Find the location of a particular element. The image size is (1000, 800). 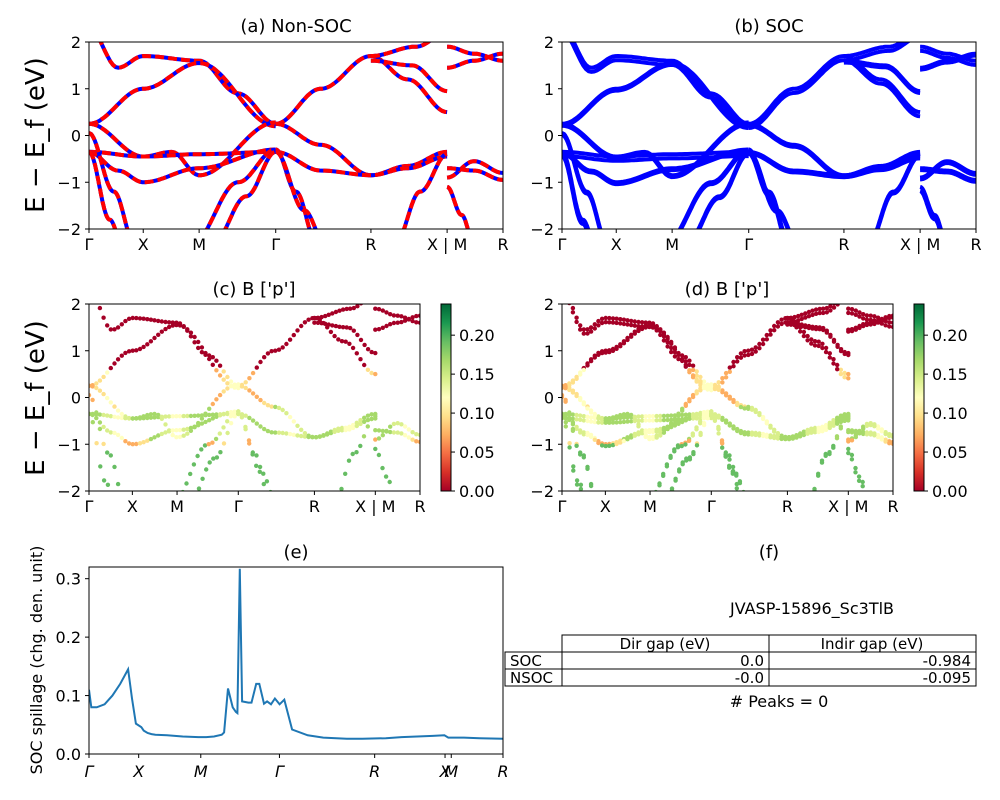

x-tick-label-c: X | M is located at coordinates (375, 506).